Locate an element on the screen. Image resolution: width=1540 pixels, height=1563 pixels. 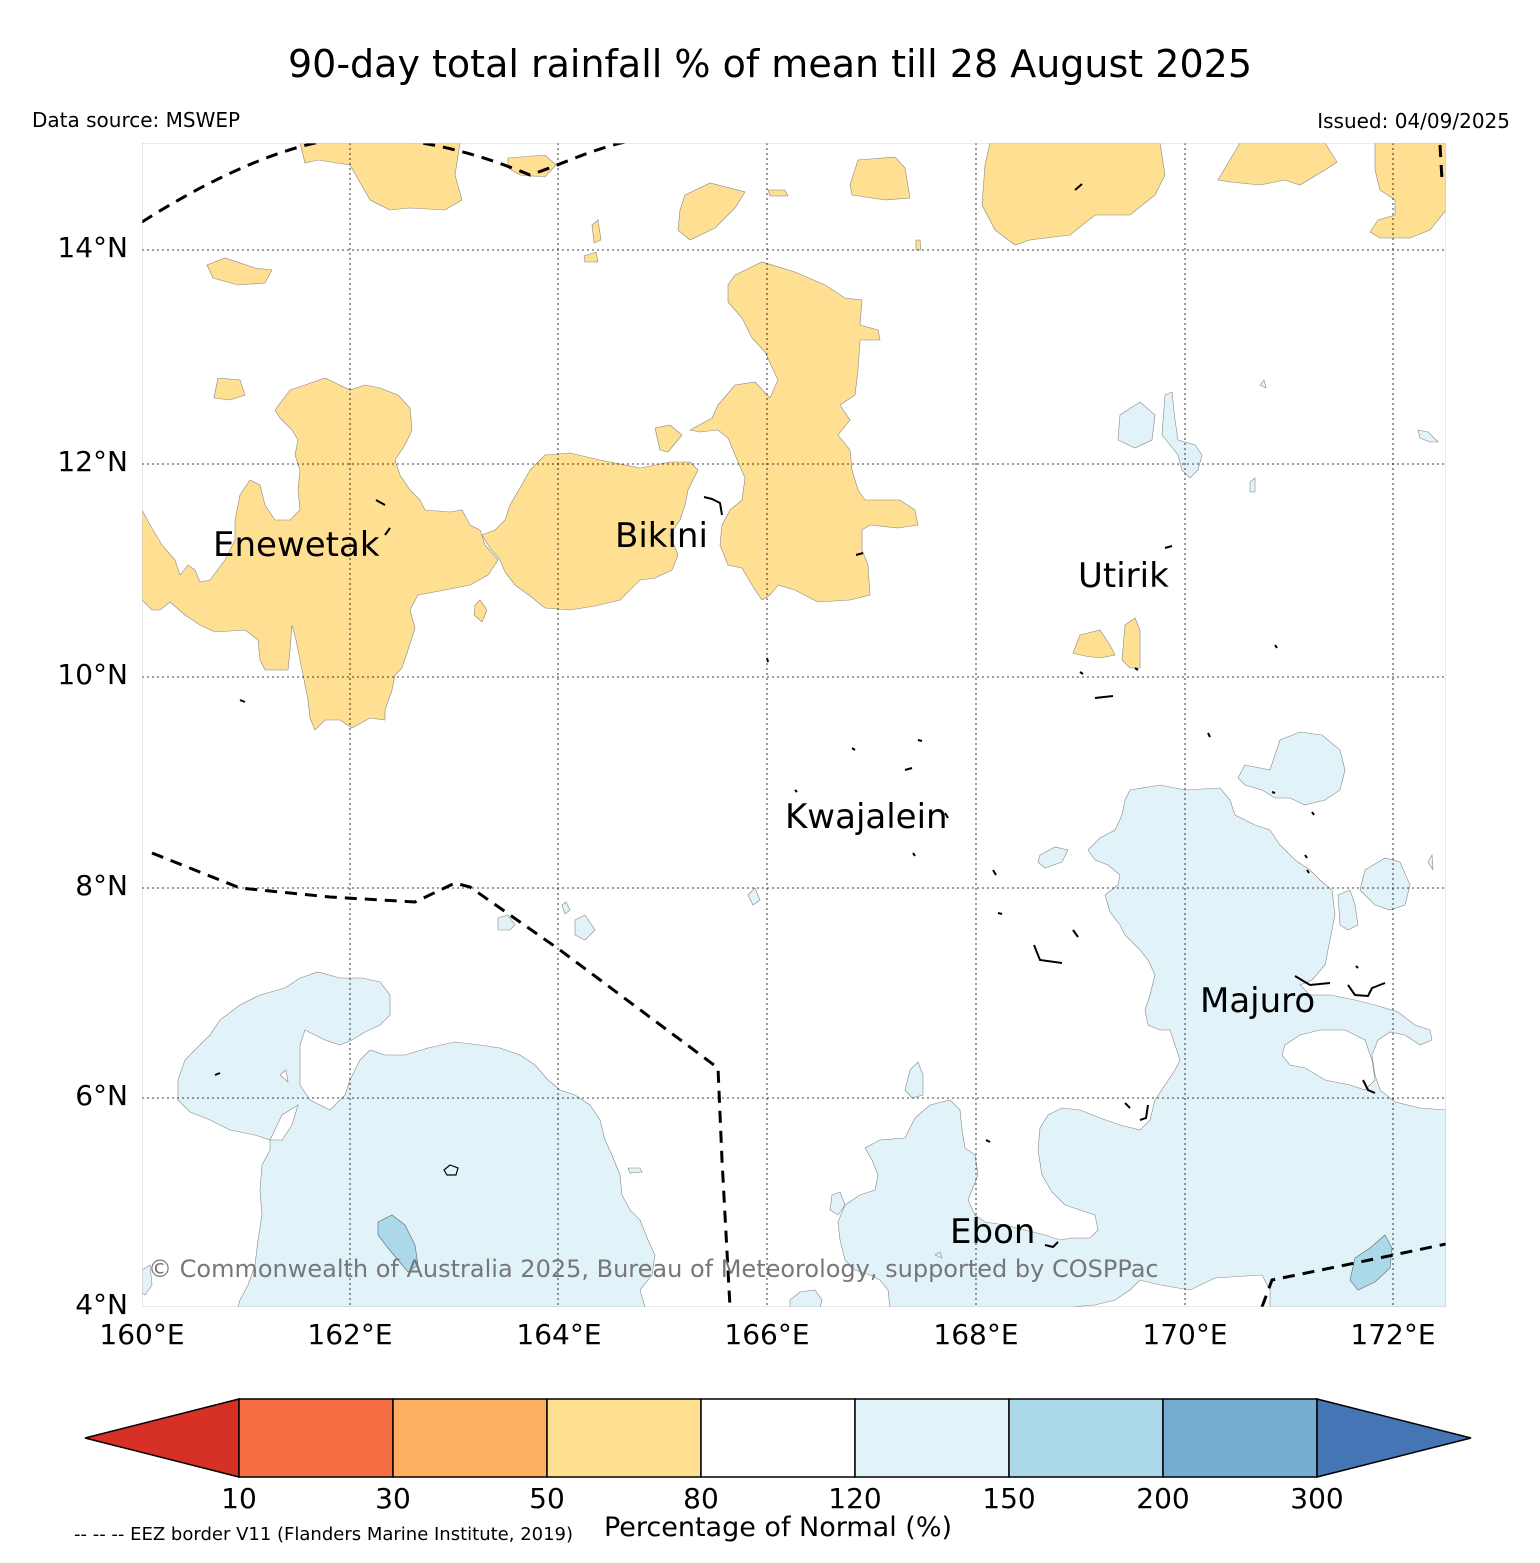
lat-label: 12°N is located at coordinates (92, 461).